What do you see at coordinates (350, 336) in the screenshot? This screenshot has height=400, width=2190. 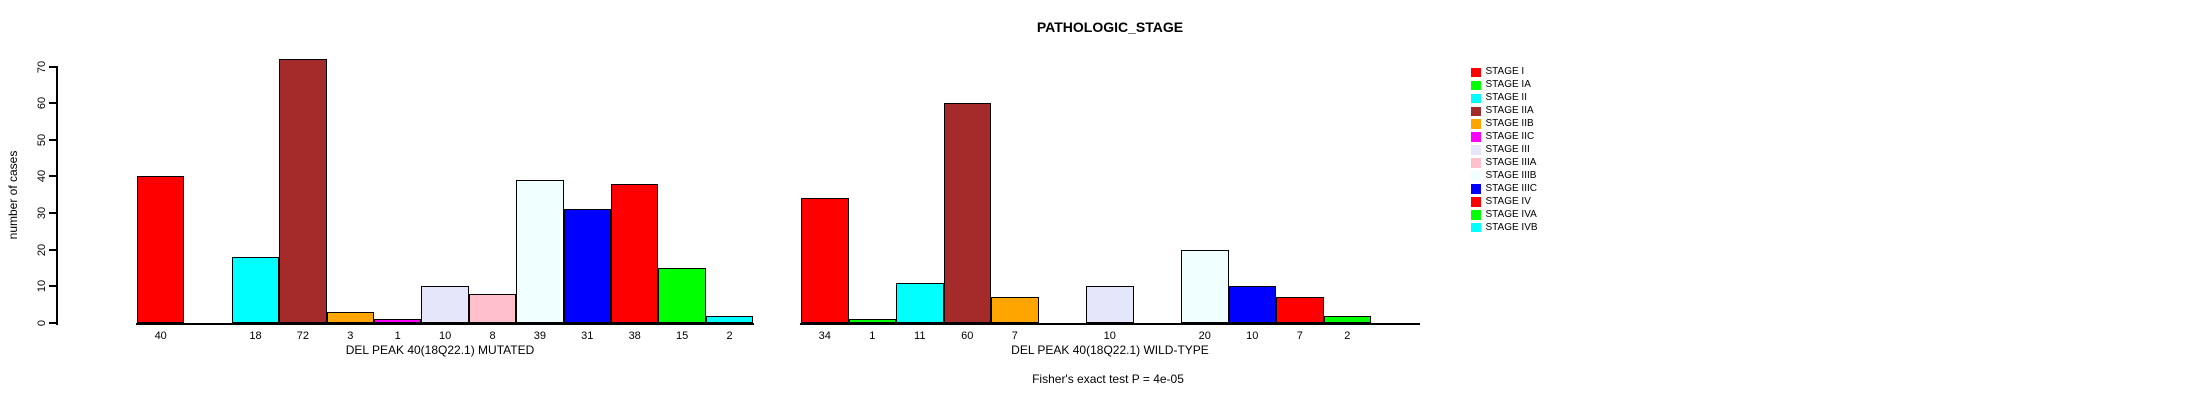 I see `bar-value-label: 3` at bounding box center [350, 336].